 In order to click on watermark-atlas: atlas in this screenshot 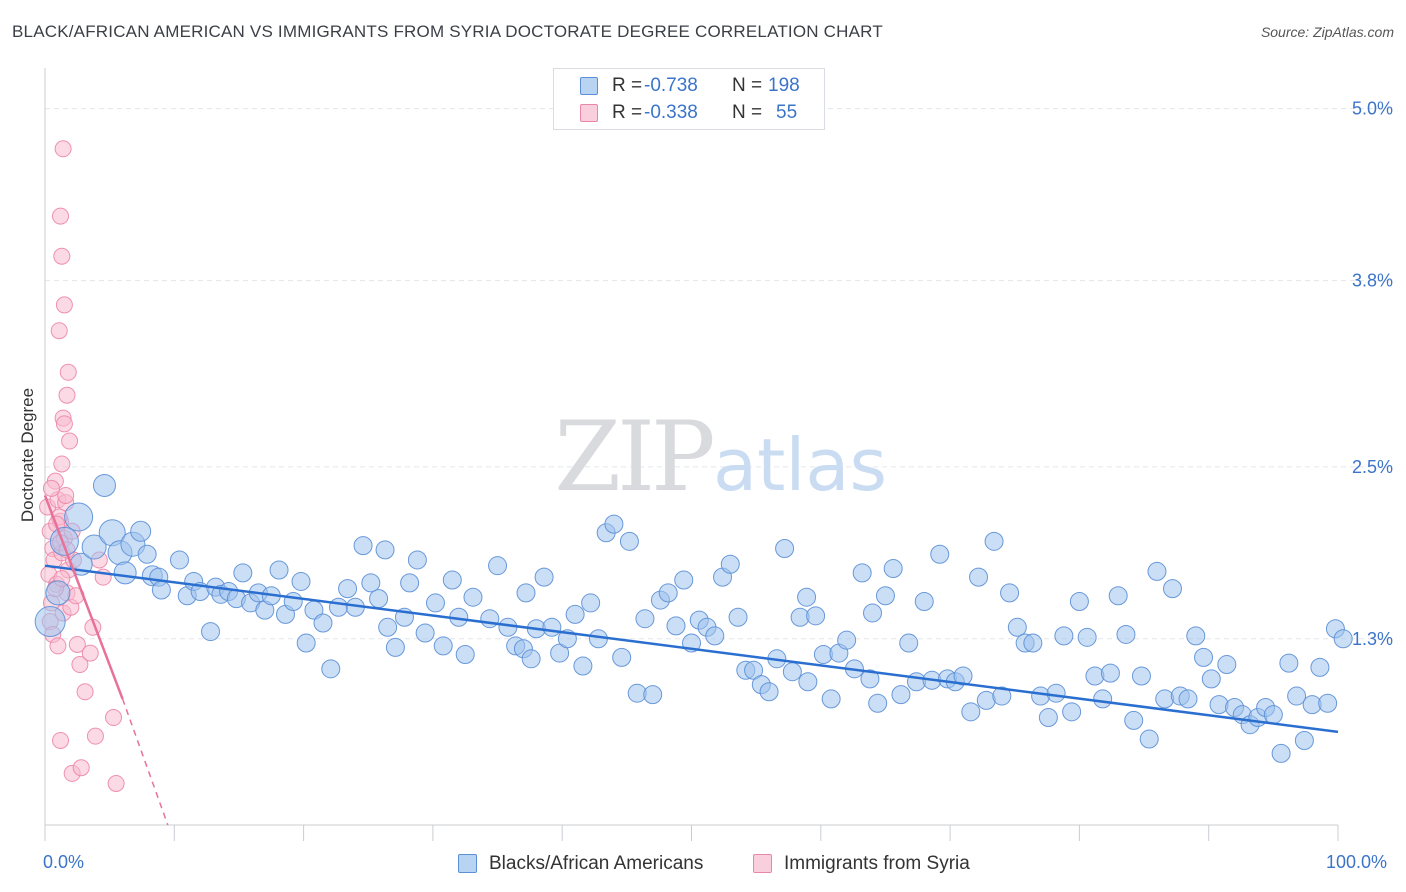, I will do `click(800, 465)`.